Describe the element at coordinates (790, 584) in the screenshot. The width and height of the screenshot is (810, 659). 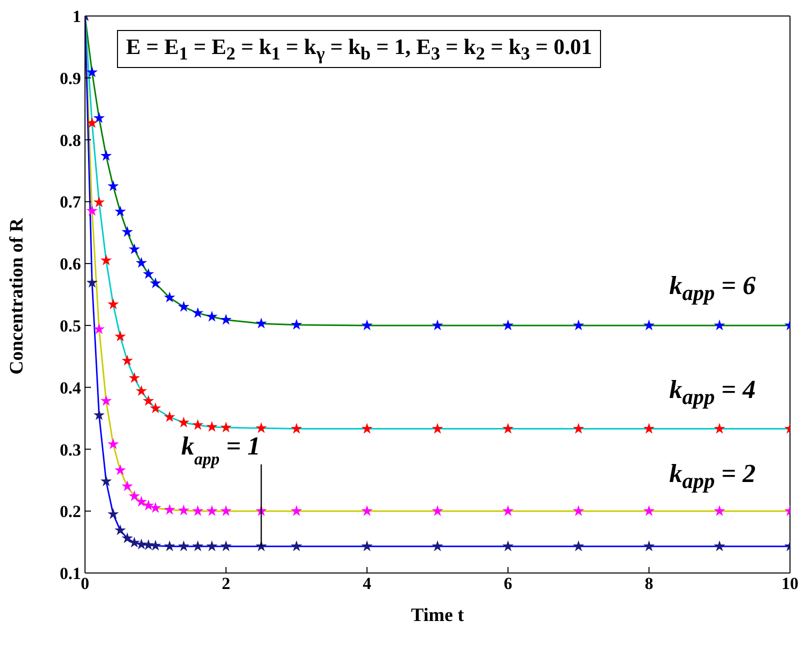
I see `x-tick-label: 10` at that location.